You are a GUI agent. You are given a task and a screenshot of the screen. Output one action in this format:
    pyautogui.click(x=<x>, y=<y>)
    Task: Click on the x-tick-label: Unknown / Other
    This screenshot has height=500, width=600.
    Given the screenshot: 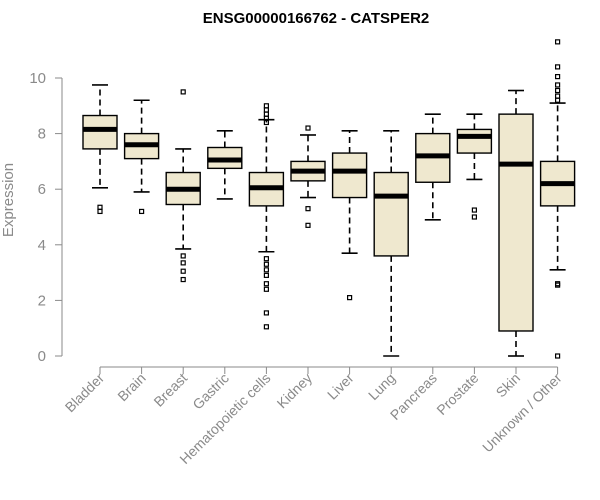 What is the action you would take?
    pyautogui.click(x=522, y=413)
    